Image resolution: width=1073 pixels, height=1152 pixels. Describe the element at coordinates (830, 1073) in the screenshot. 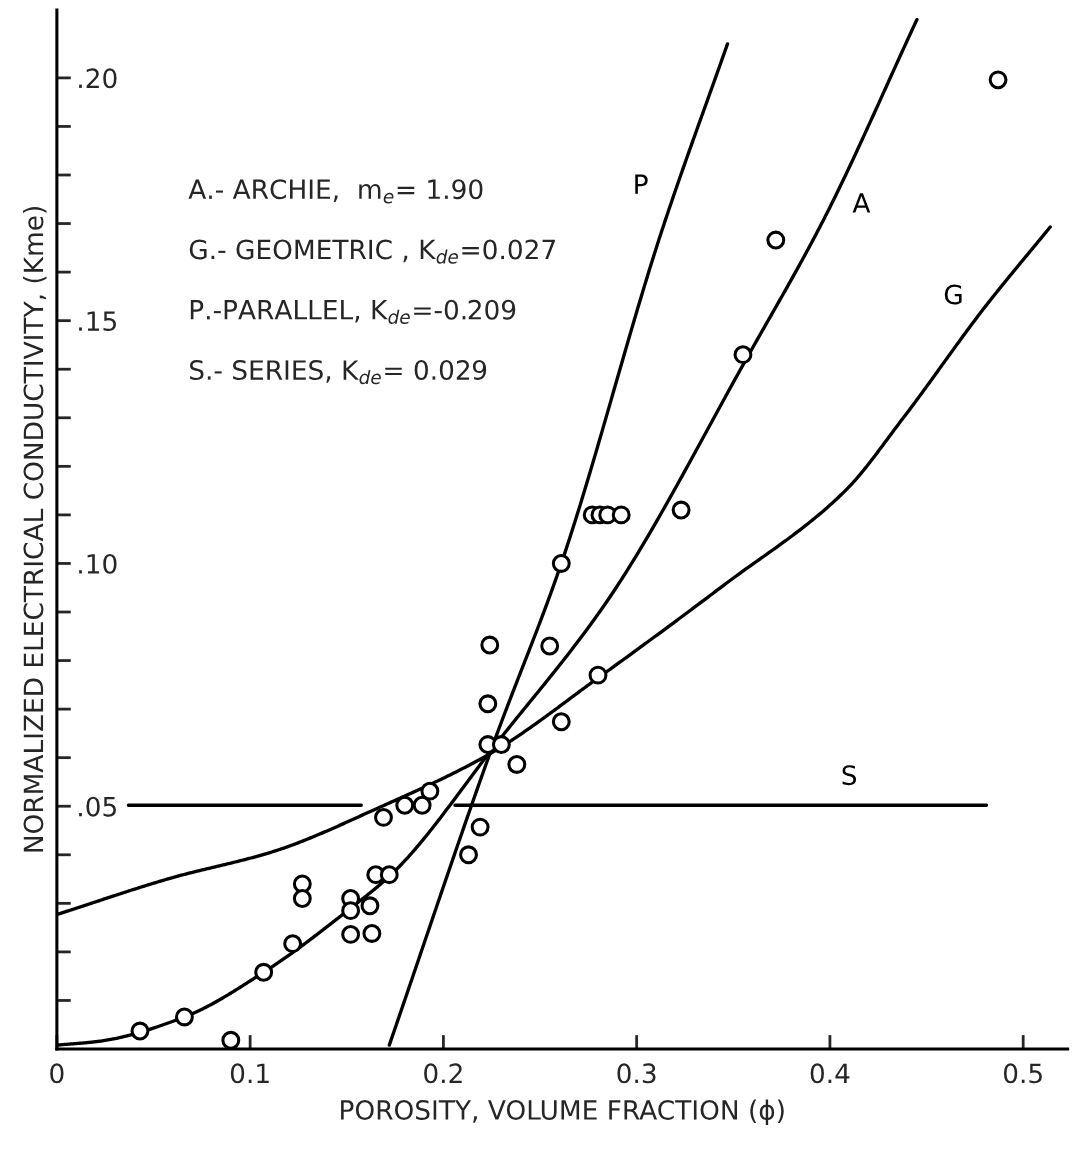

I see `x-tick-label: 0.4` at that location.